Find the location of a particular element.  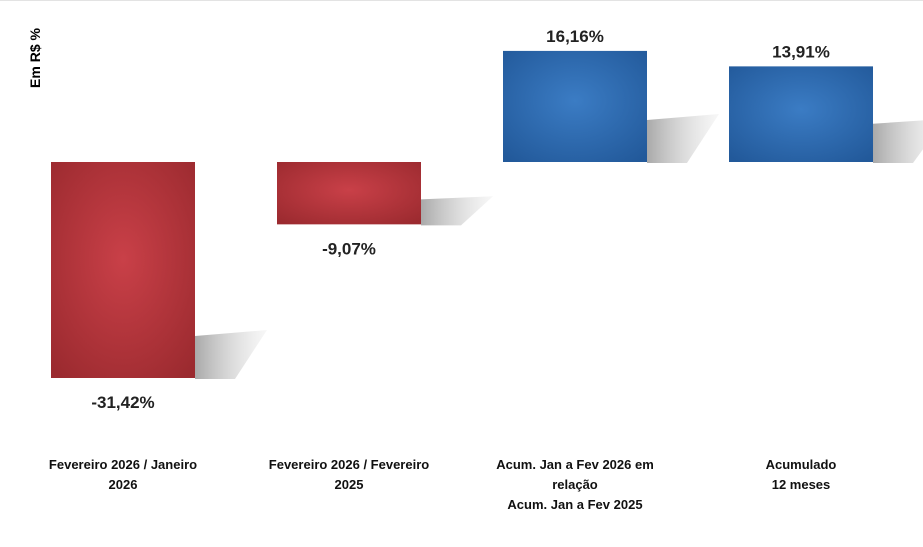

data-label: 16,16% is located at coordinates (575, 36).